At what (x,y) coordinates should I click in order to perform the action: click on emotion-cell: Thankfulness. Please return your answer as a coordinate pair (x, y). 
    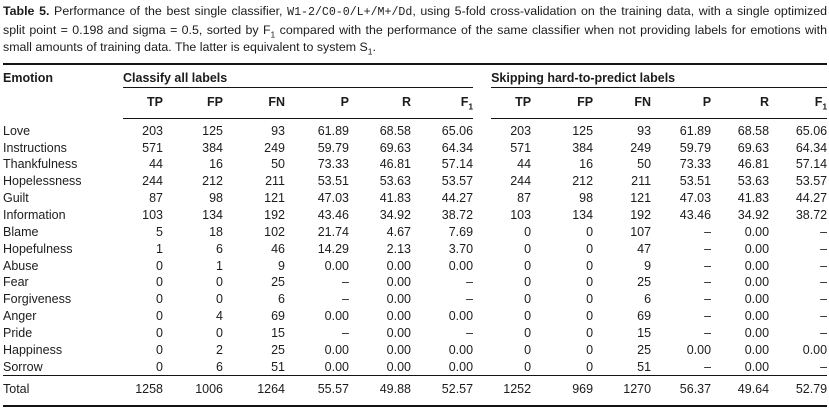
    Looking at the image, I should click on (40, 164).